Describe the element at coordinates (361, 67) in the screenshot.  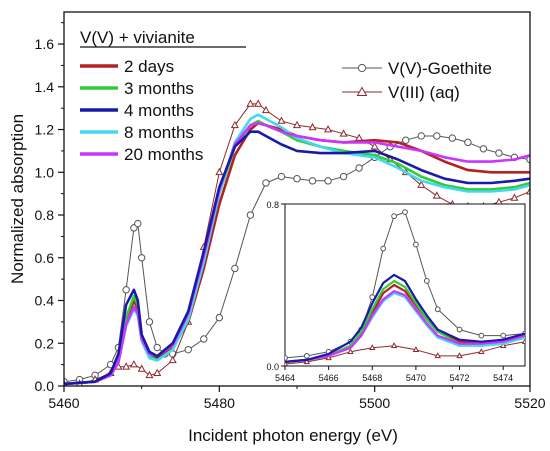
I see `legend-marker-v-v-goethite` at that location.